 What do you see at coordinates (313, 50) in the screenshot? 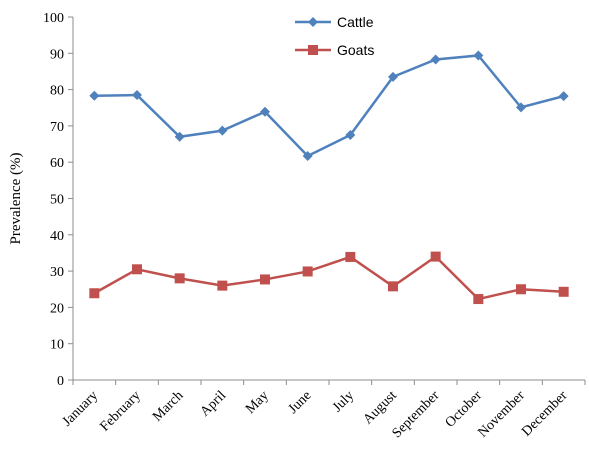
I see `legend-marker-goats` at bounding box center [313, 50].